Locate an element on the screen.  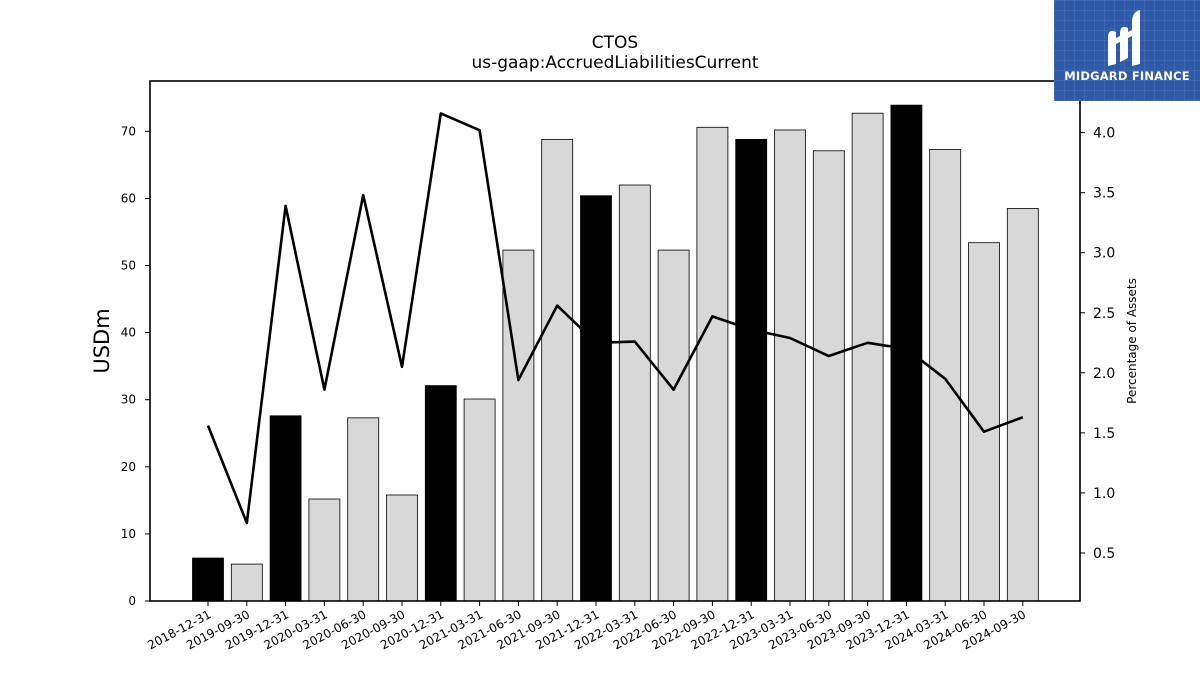
y-tick-label: 10 is located at coordinates (128, 534).